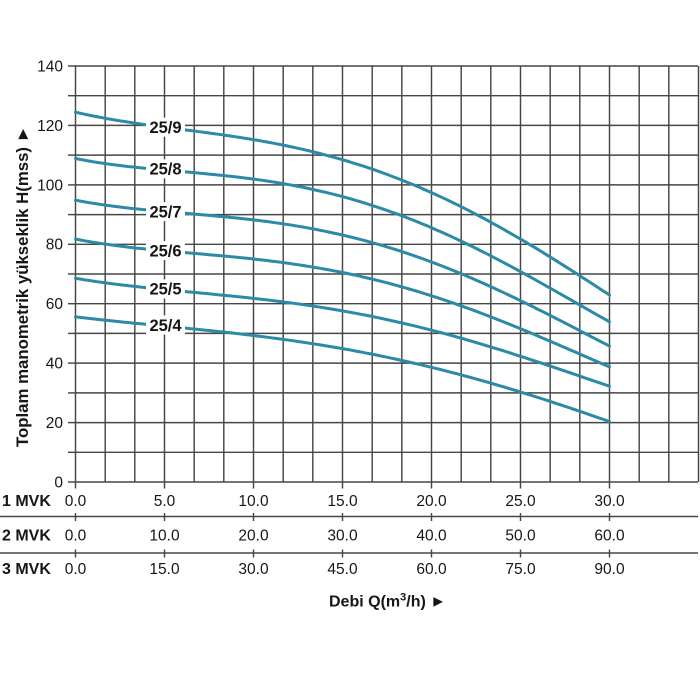 The height and width of the screenshot is (700, 700). What do you see at coordinates (165, 128) in the screenshot?
I see `svg-text: 25/9` at bounding box center [165, 128].